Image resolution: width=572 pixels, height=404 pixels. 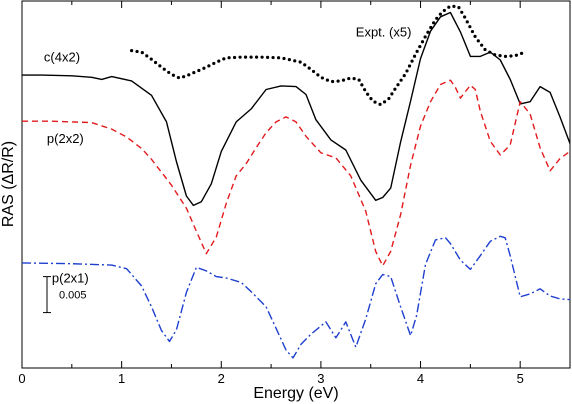 What do you see at coordinates (8, 184) in the screenshot?
I see `y-axis-label: RAS (ΔR/R)` at bounding box center [8, 184].